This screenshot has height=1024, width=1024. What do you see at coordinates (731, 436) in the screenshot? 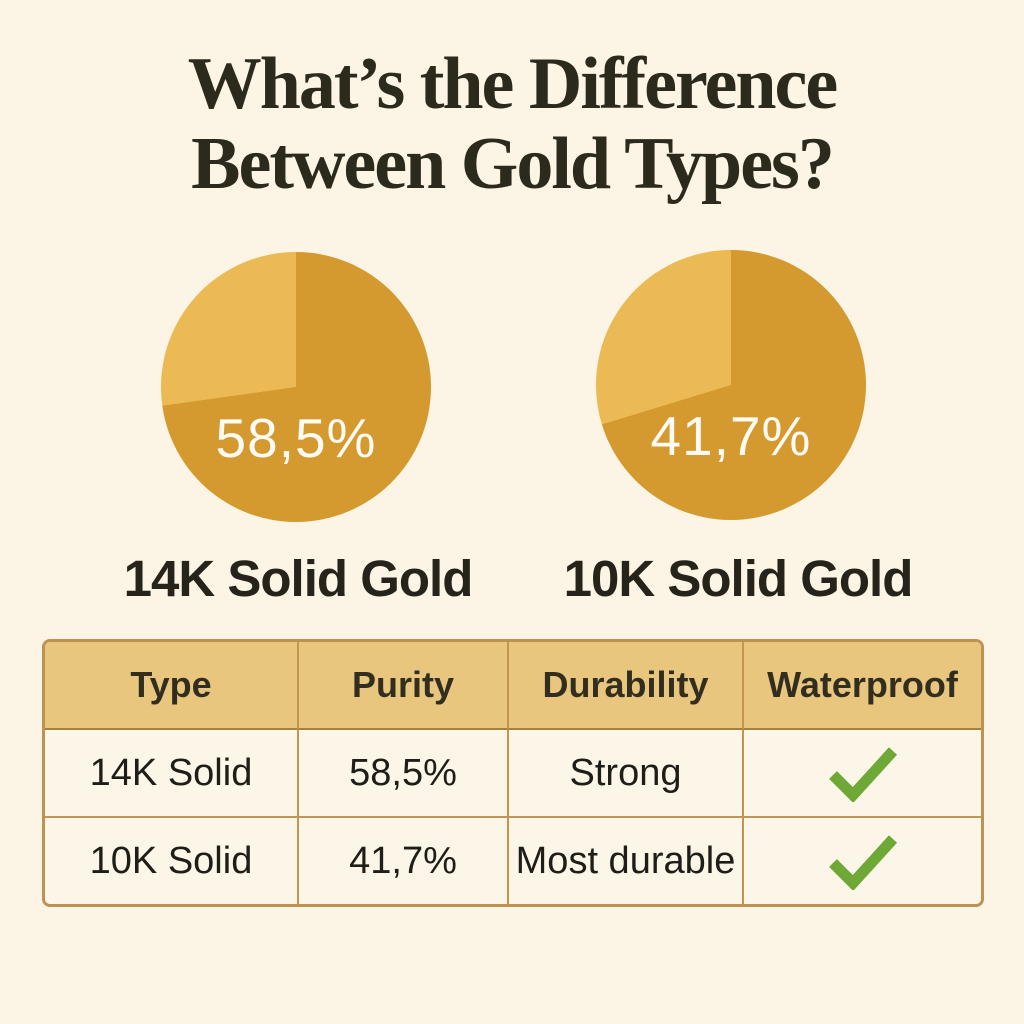
I see `pie-value-label-10k: 41,7%` at bounding box center [731, 436].